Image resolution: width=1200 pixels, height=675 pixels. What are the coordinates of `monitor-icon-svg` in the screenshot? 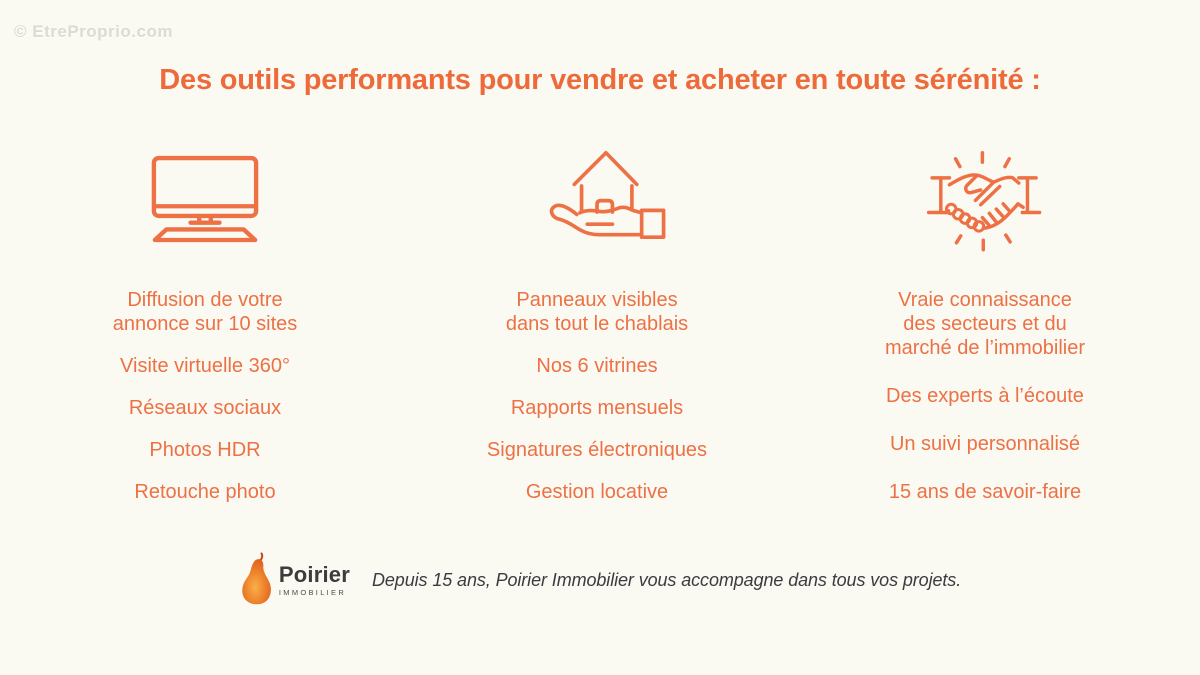 It's located at (205, 198).